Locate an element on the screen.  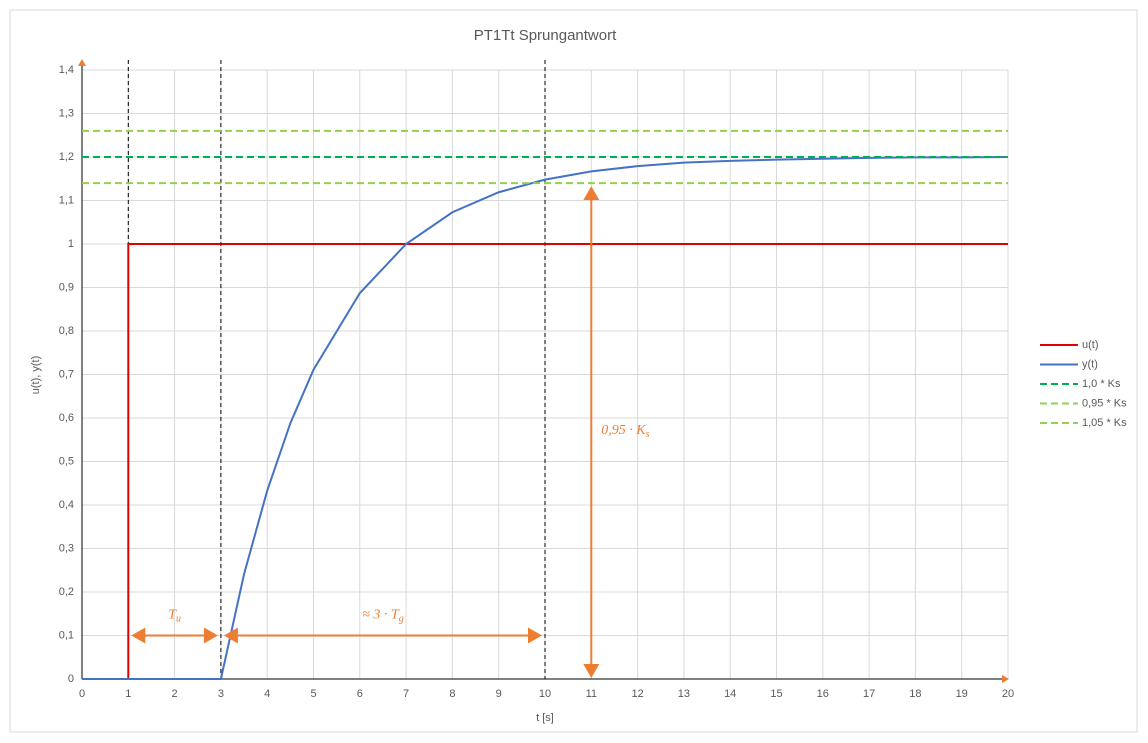
x-tick-label: 18 is located at coordinates (915, 694).